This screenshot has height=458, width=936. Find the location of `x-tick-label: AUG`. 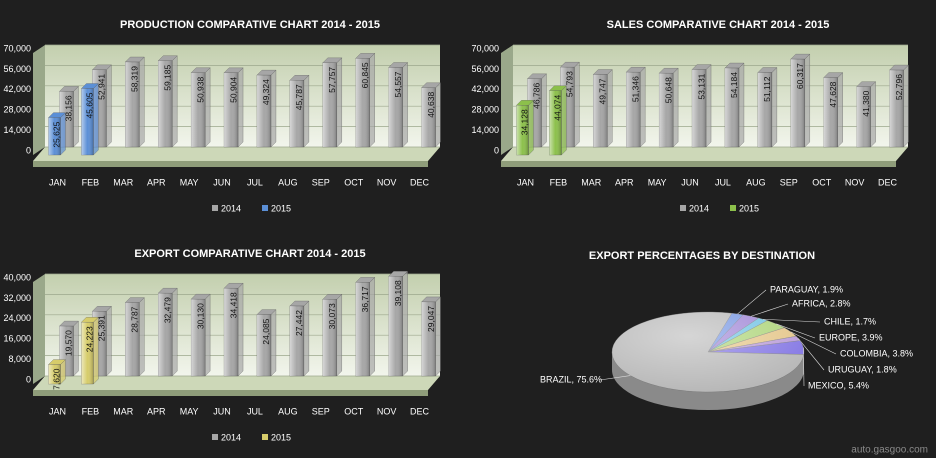

x-tick-label: AUG is located at coordinates (288, 411).